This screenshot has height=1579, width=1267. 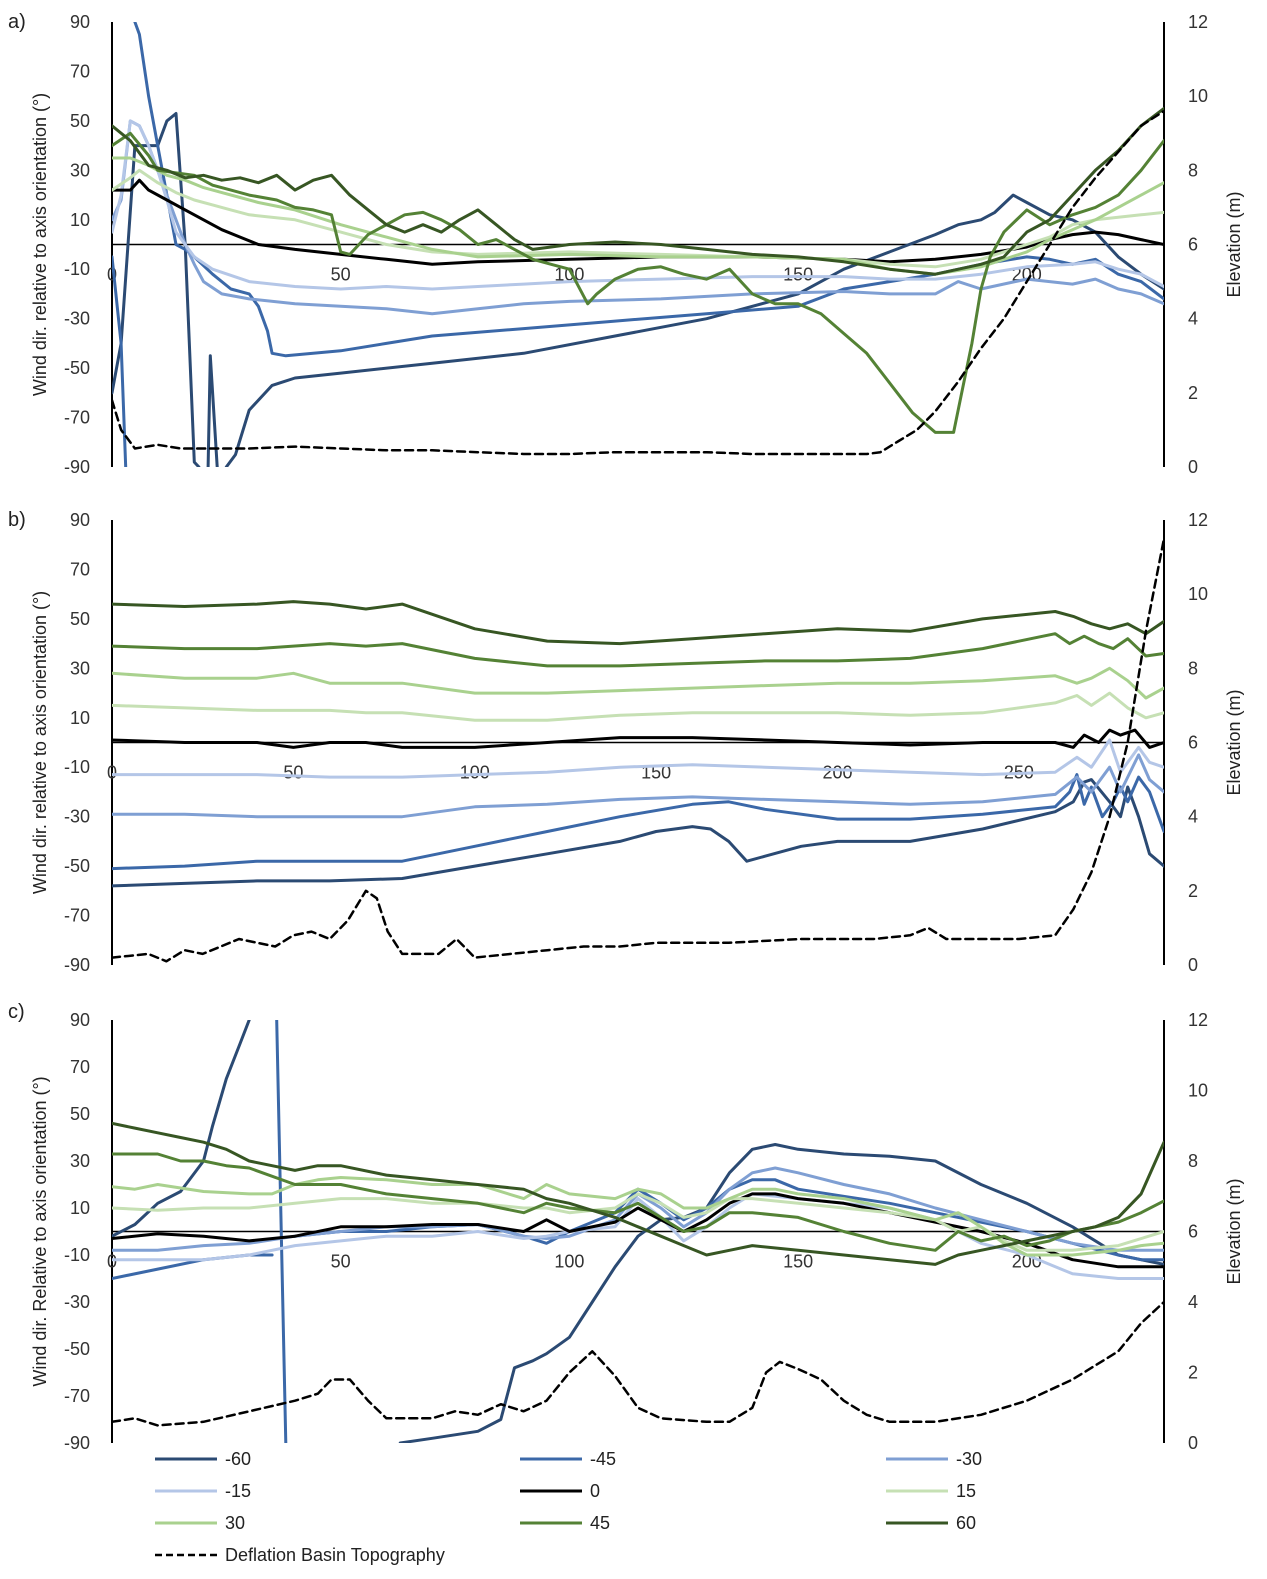 I want to click on panel-label: b), so click(x=17, y=520).